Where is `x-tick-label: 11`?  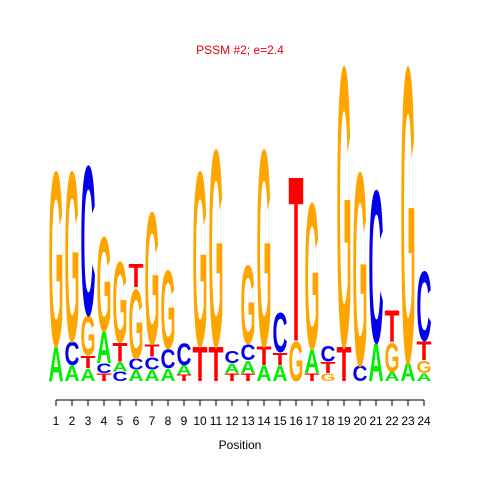
x-tick-label: 11 is located at coordinates (216, 421).